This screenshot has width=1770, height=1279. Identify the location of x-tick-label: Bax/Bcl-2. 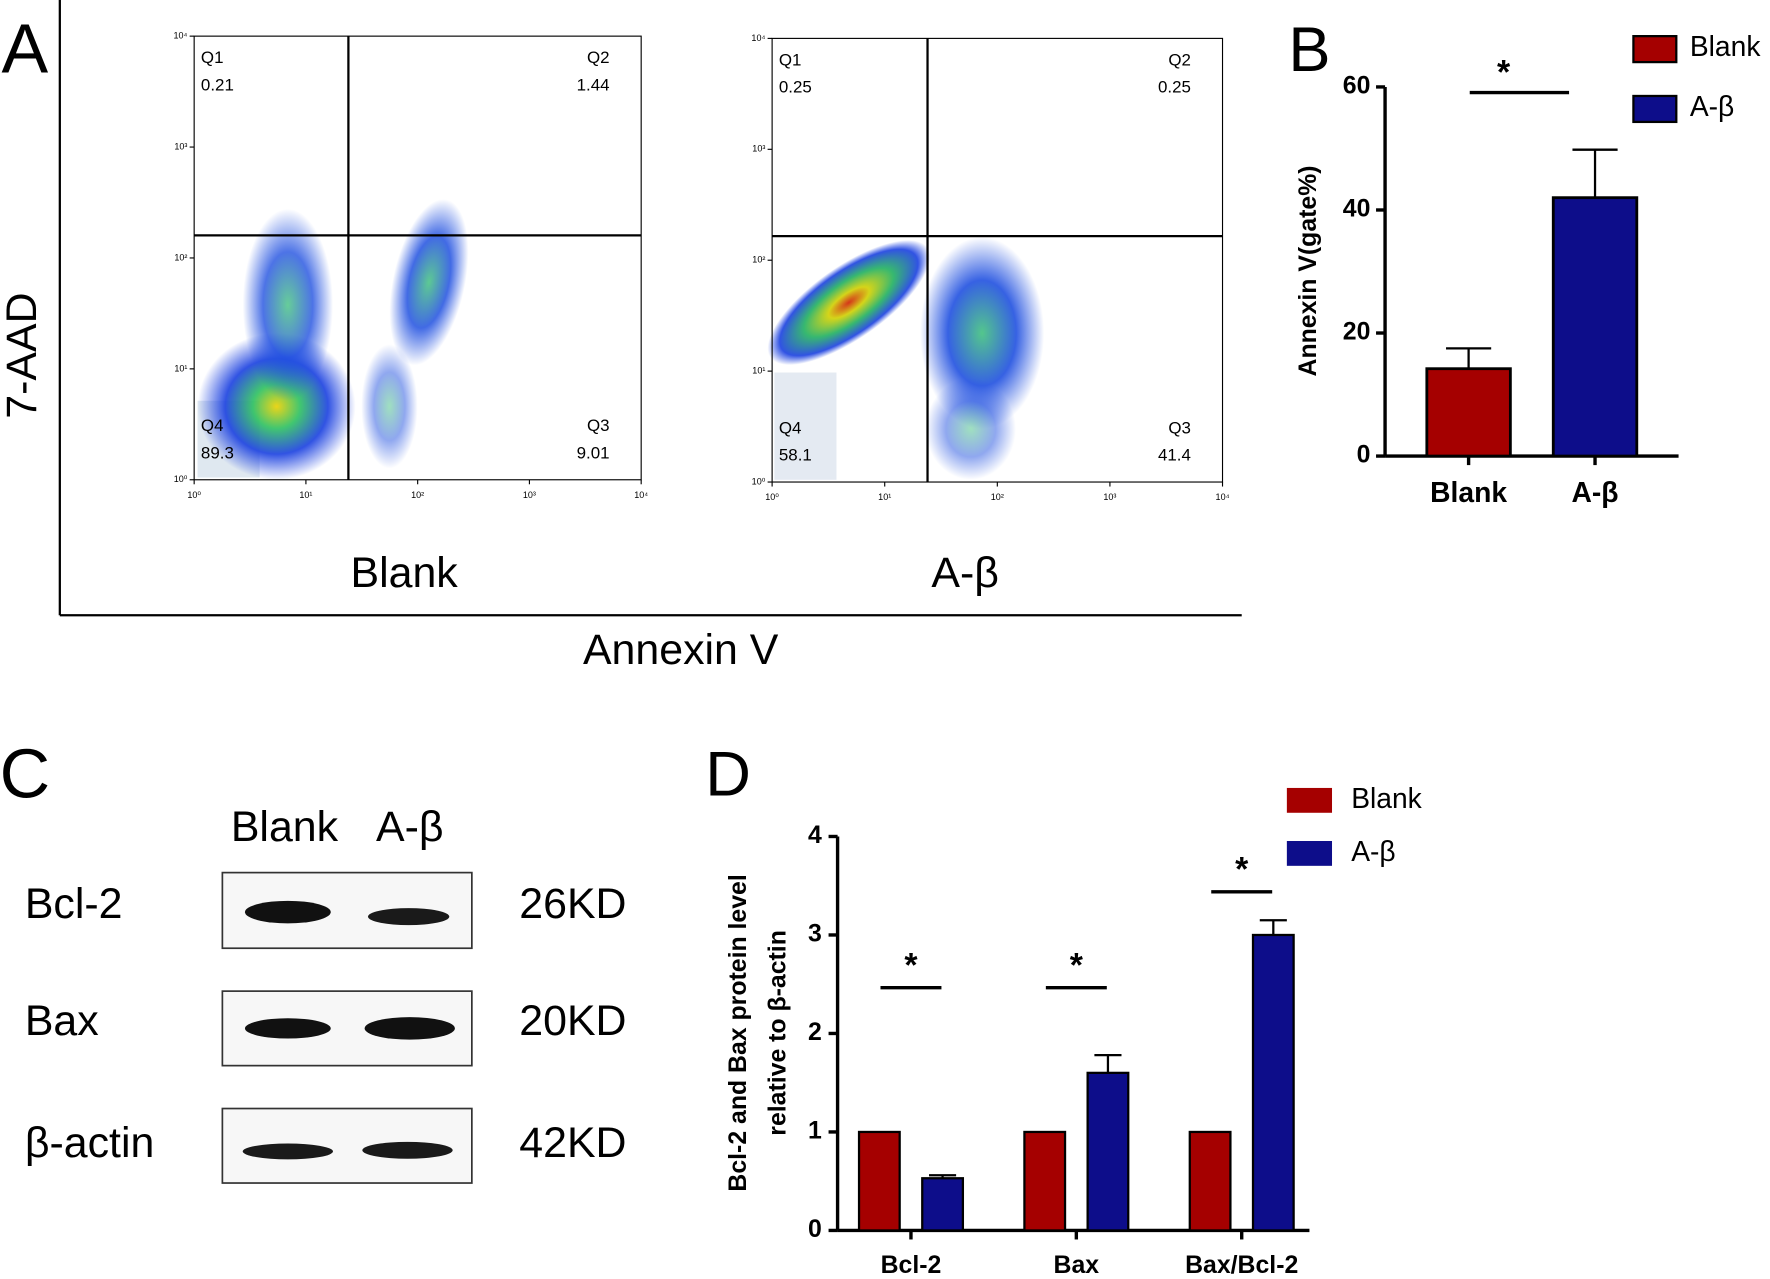
(1241, 1265).